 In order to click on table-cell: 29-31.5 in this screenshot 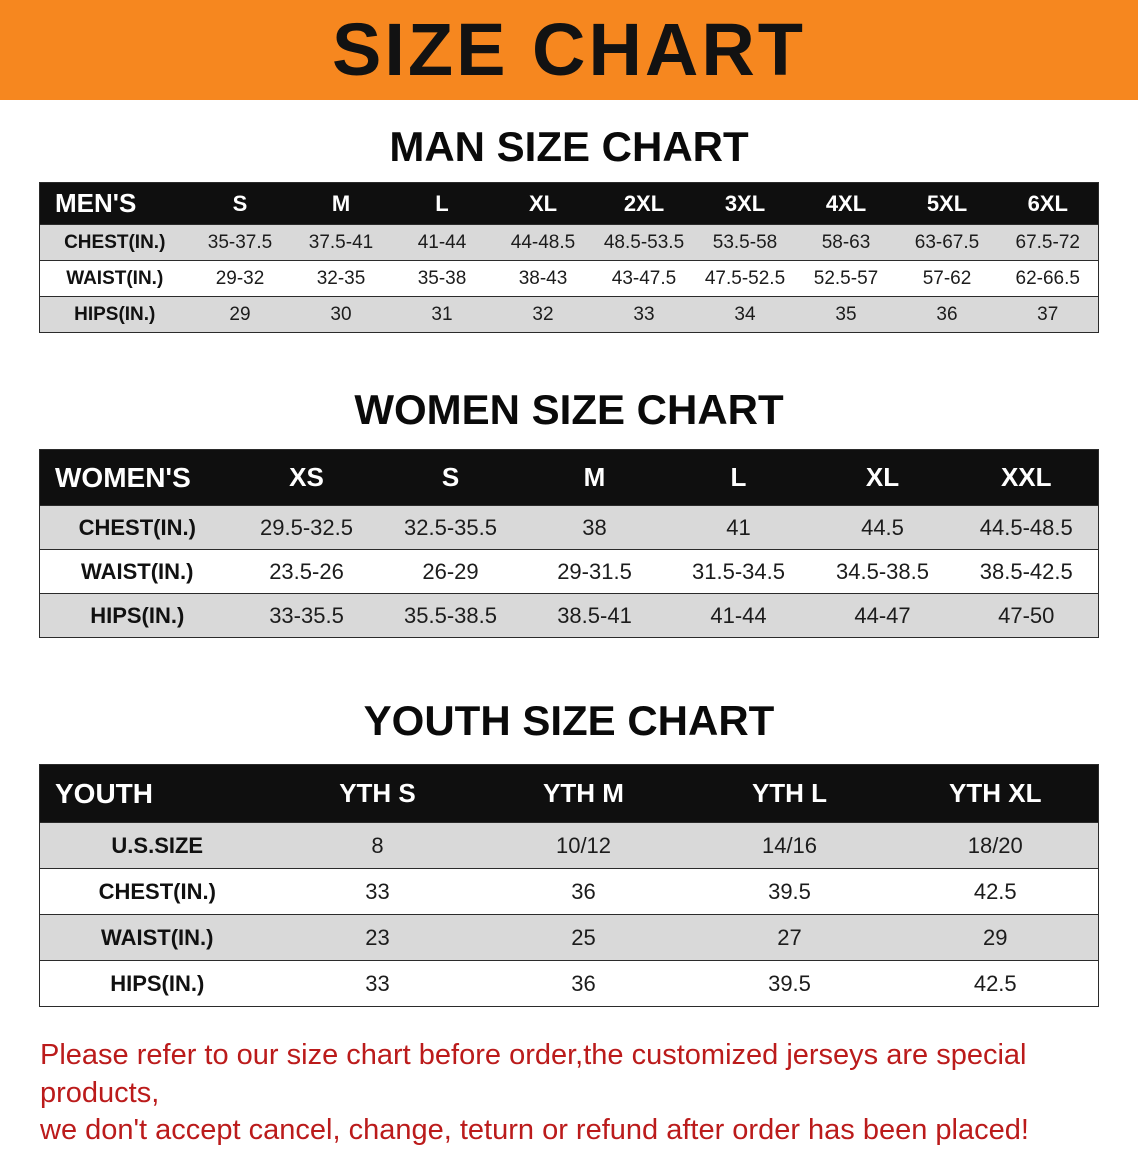, I will do `click(594, 571)`.